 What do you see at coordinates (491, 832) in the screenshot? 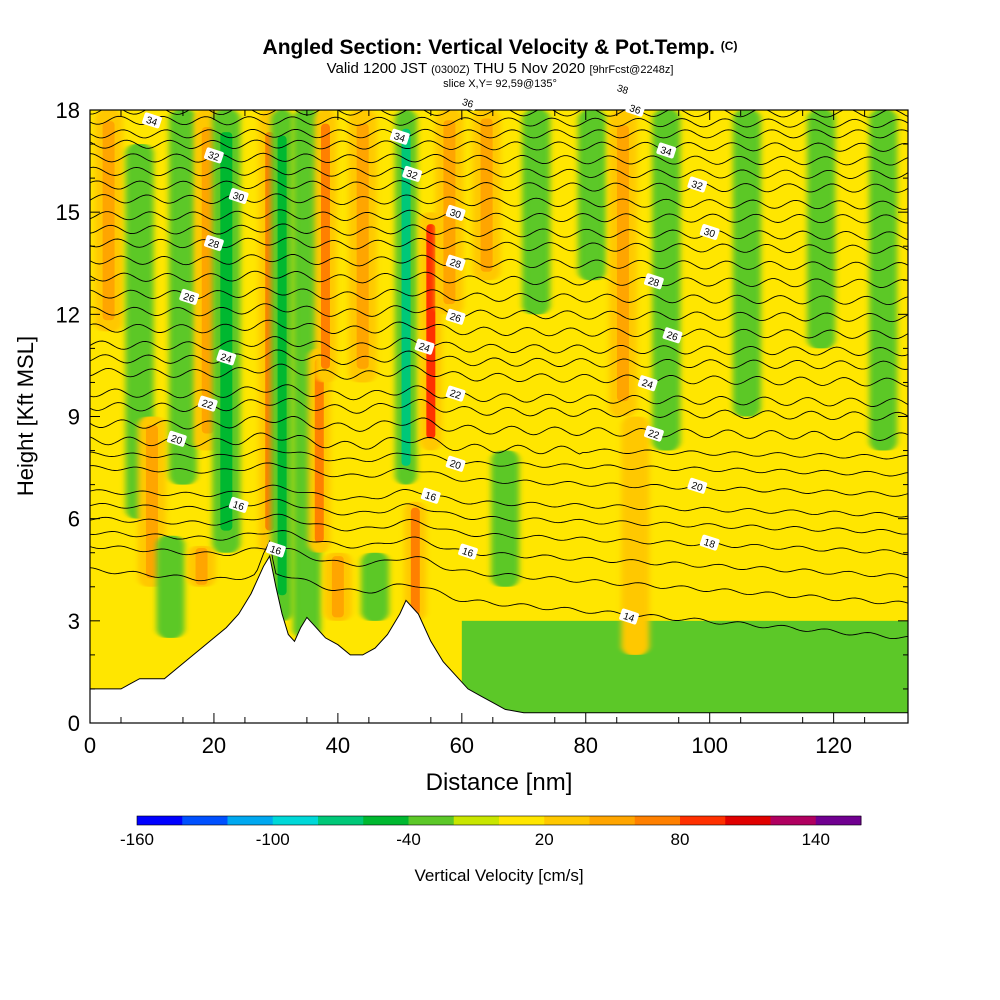
I see `colorbar: -160 -100 -40 20 80 140` at bounding box center [491, 832].